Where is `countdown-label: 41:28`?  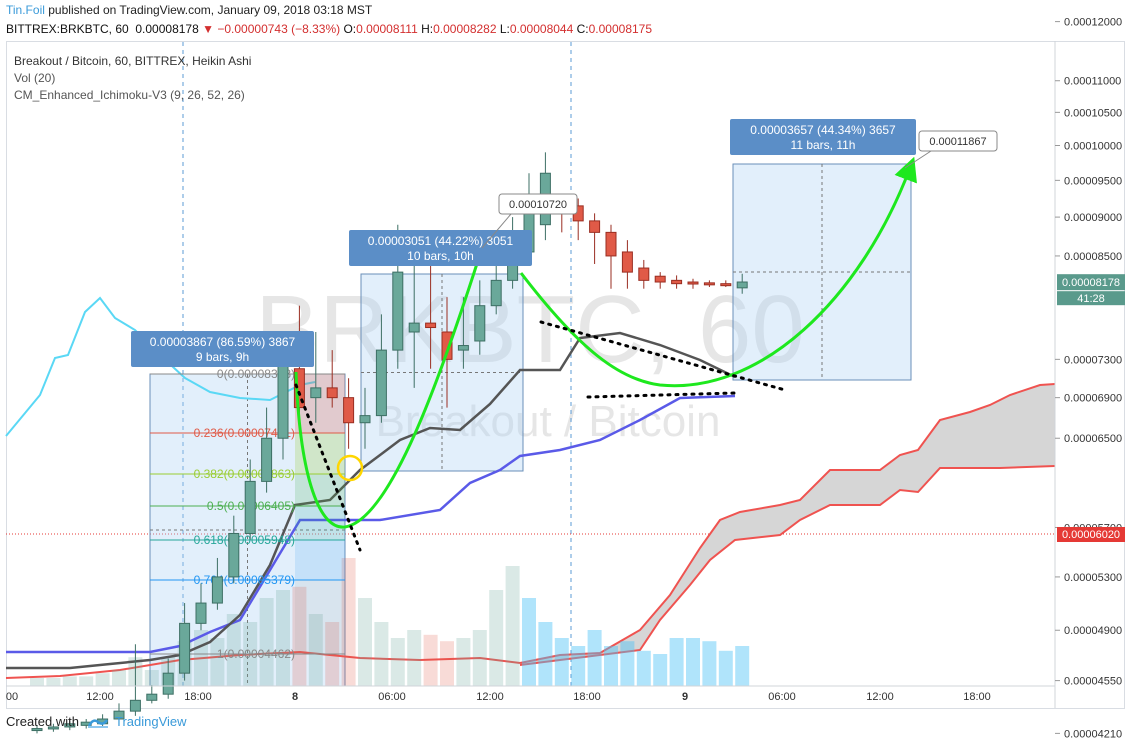 countdown-label: 41:28 is located at coordinates (1091, 299).